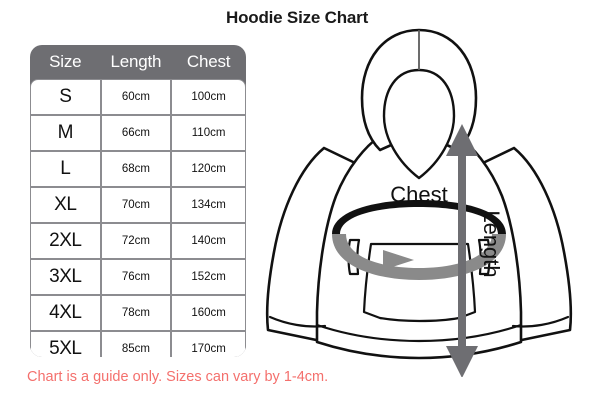 The width and height of the screenshot is (600, 411). I want to click on column-header-chest: Chest, so click(208, 61).